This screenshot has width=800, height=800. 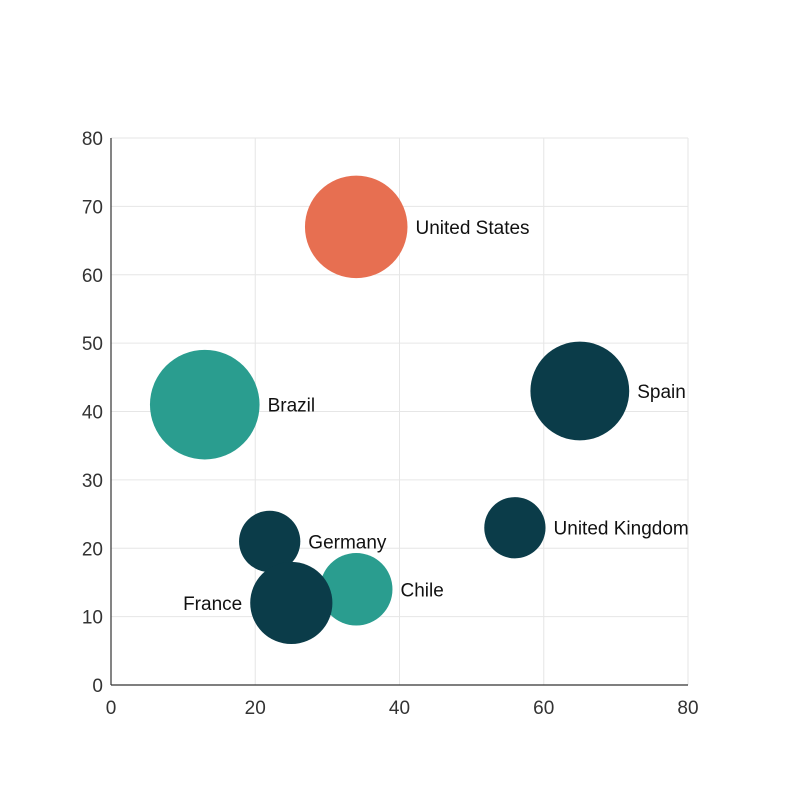 What do you see at coordinates (255, 708) in the screenshot?
I see `x-tick-label-20: 20` at bounding box center [255, 708].